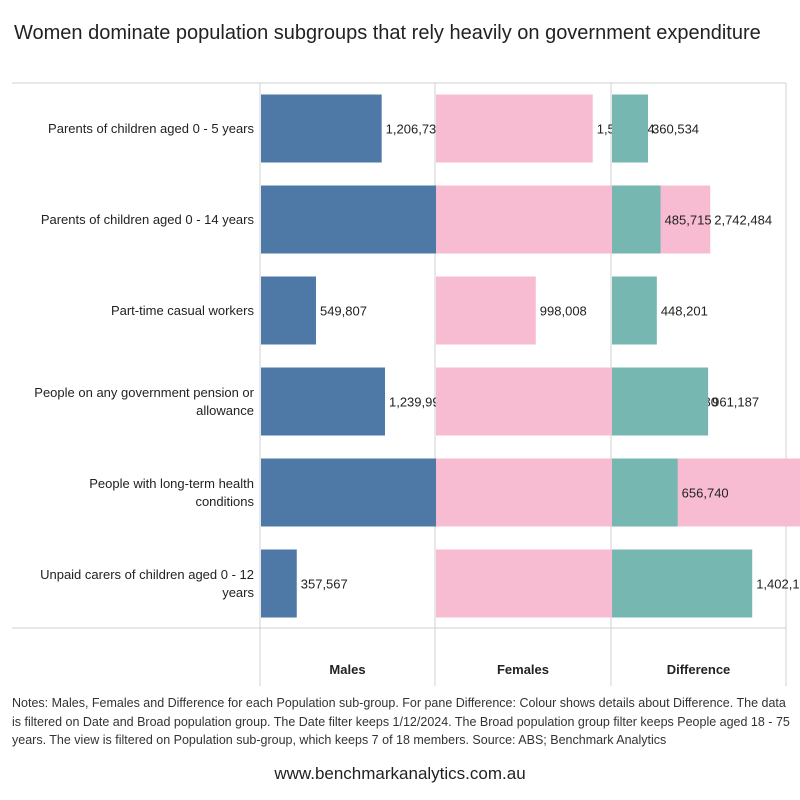  Describe the element at coordinates (688, 220) in the screenshot. I see `difference-value-label: 485,715` at that location.